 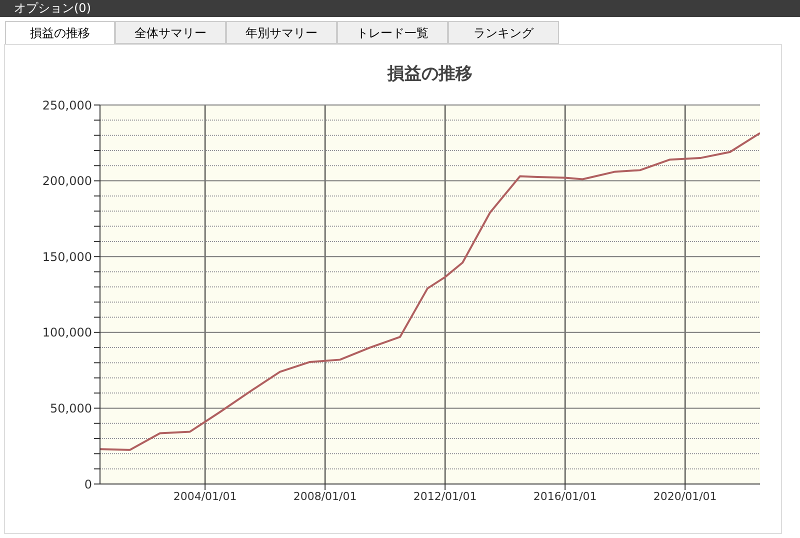 What do you see at coordinates (71, 408) in the screenshot?
I see `y-tick-label: 50,000` at bounding box center [71, 408].